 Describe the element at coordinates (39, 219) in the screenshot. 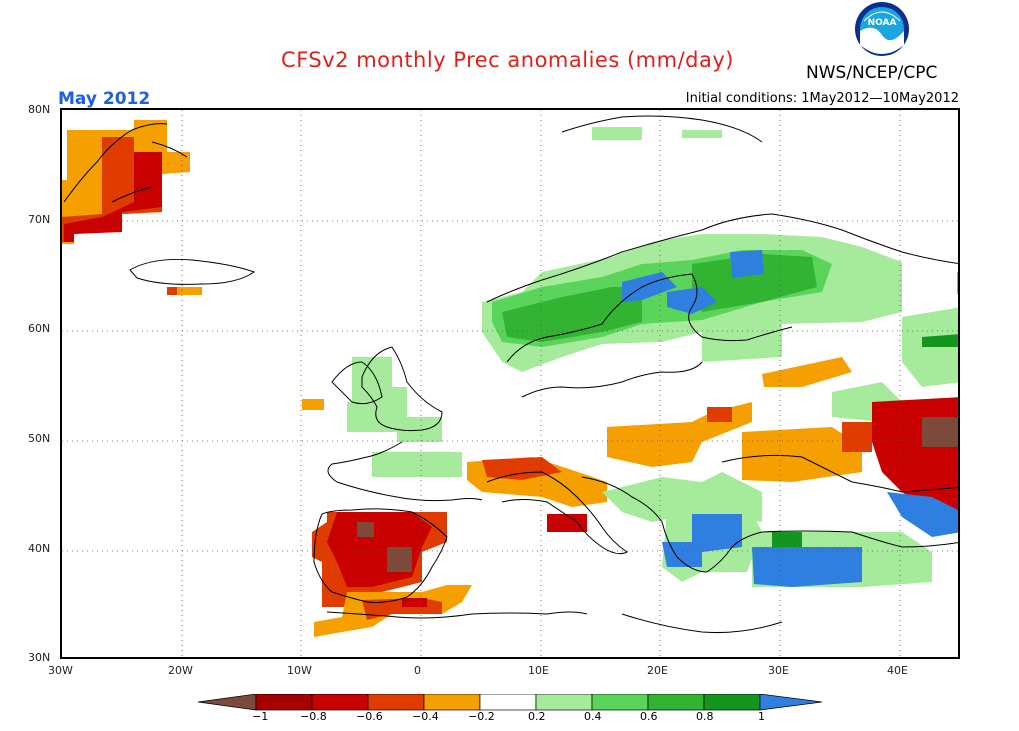

I see `lat-label-70n: 70N` at that location.